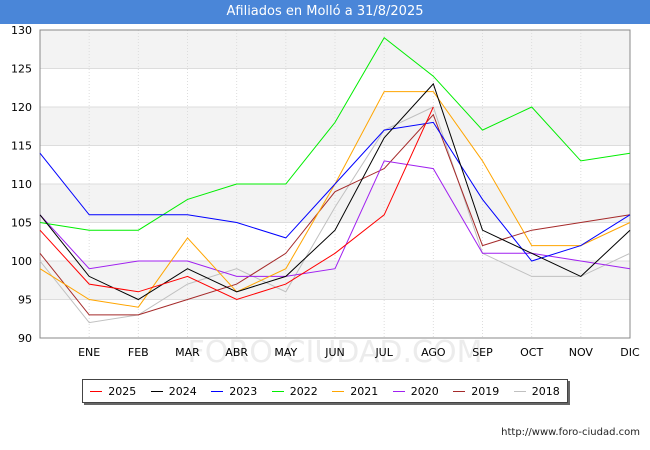 Image resolution: width=650 pixels, height=450 pixels. What do you see at coordinates (21, 146) in the screenshot?
I see `y-tick-label: 115` at bounding box center [21, 146].